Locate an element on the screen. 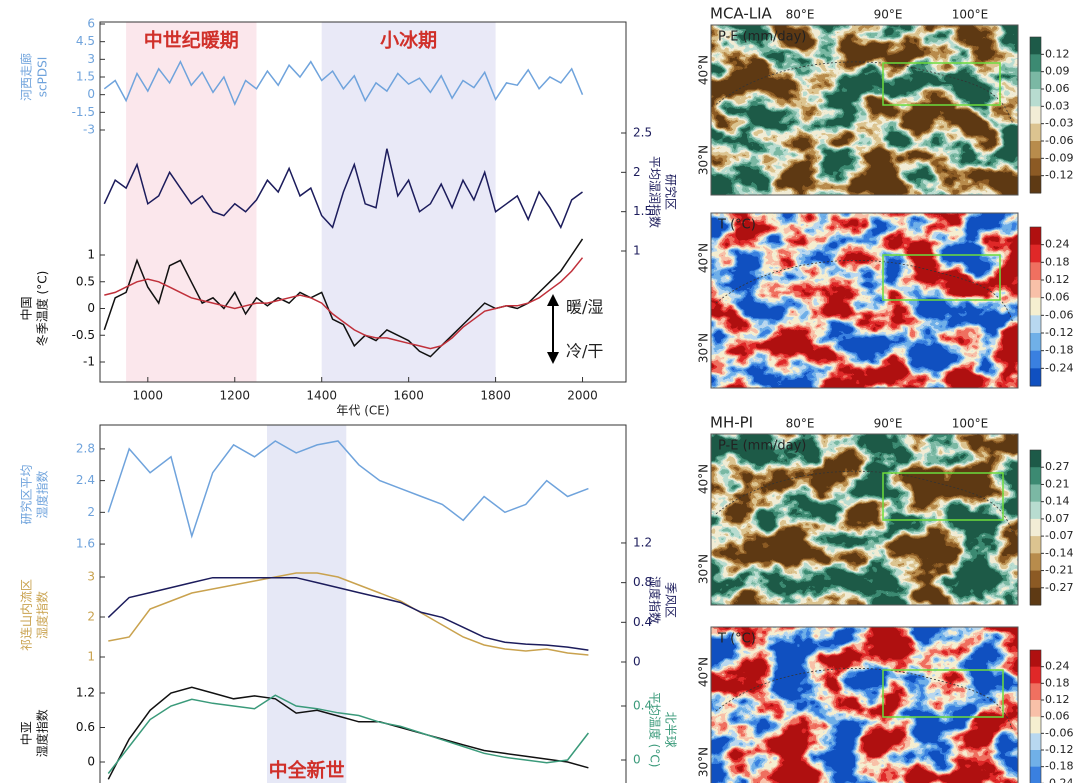 This screenshot has height=783, width=1078. period-label: 中世纪暖期 is located at coordinates (191, 40).